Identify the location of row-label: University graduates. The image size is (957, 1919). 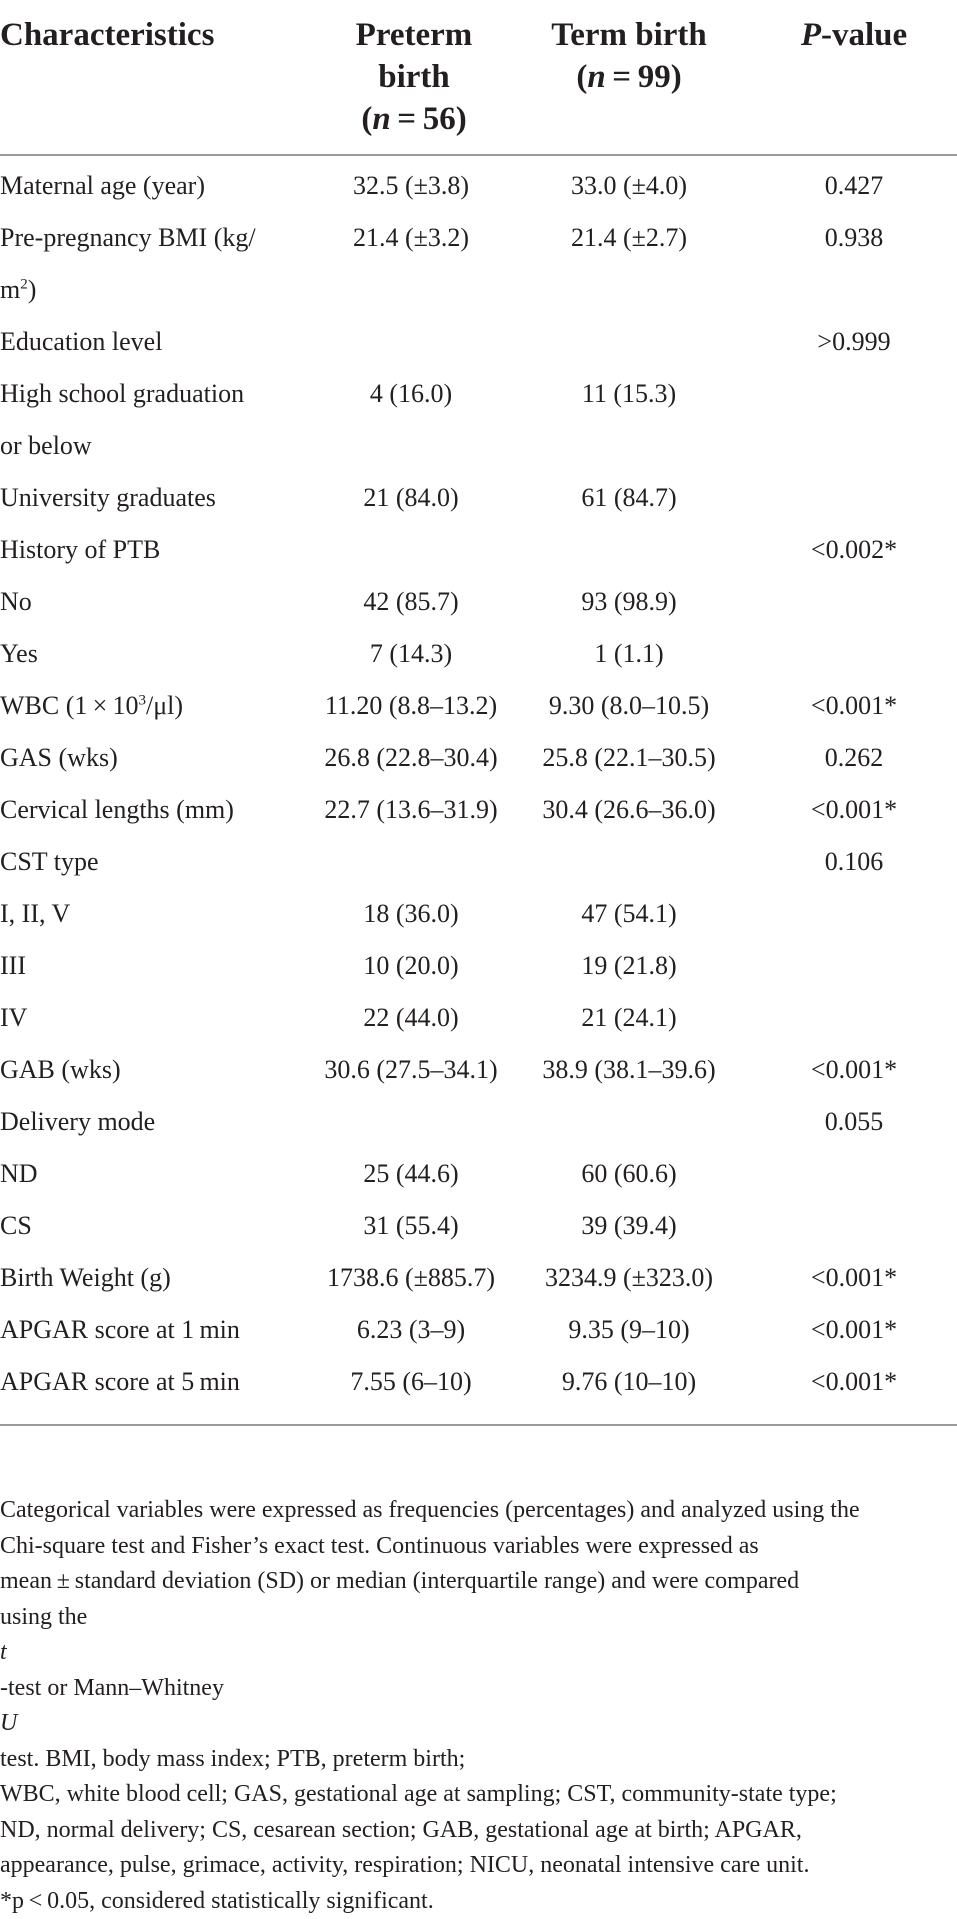
(157, 498).